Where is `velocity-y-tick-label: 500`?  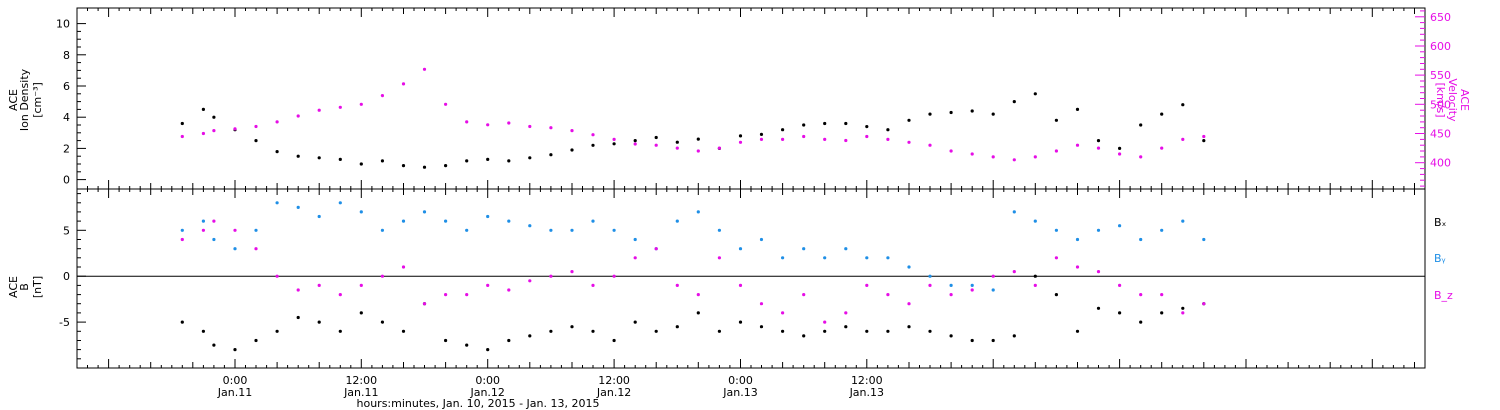 velocity-y-tick-label: 500 is located at coordinates (1440, 104).